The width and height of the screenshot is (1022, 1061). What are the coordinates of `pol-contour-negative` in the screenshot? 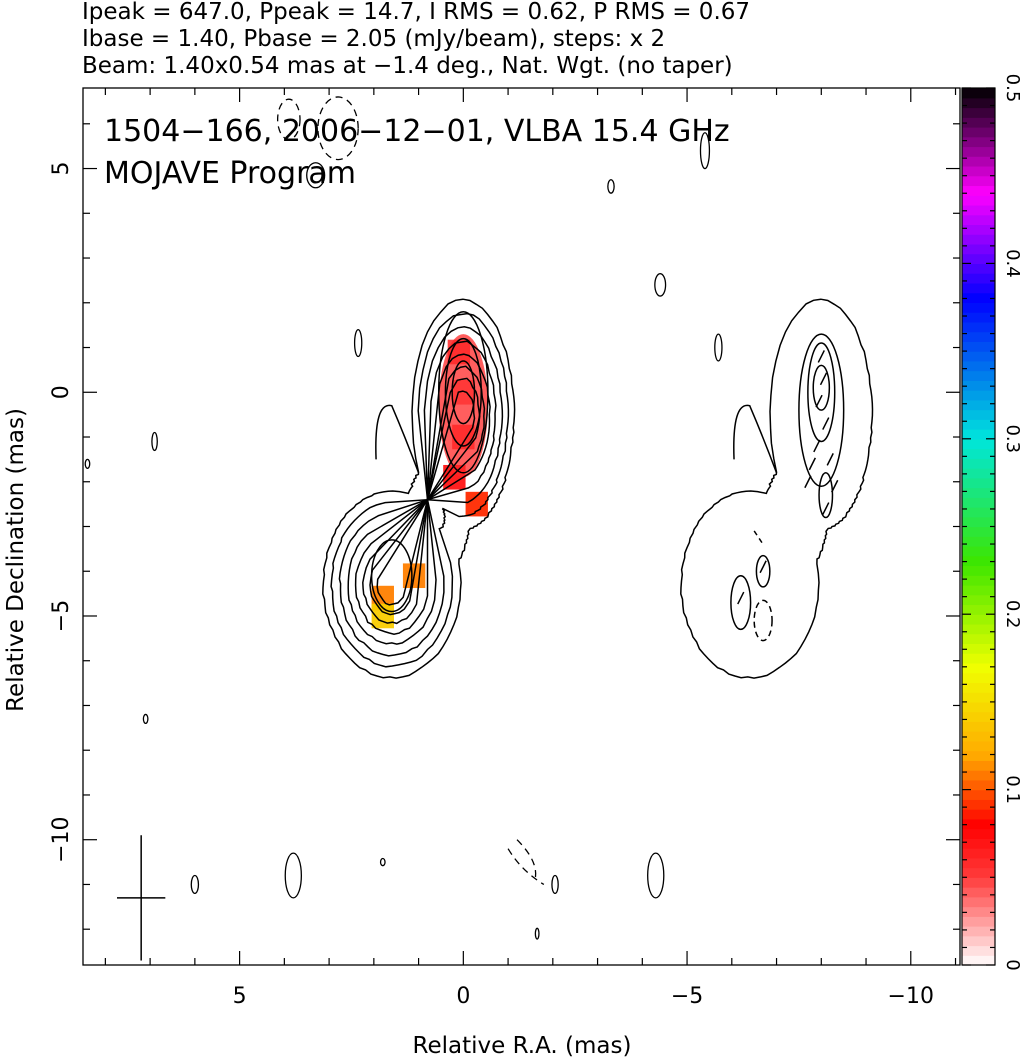 It's located at (758, 537).